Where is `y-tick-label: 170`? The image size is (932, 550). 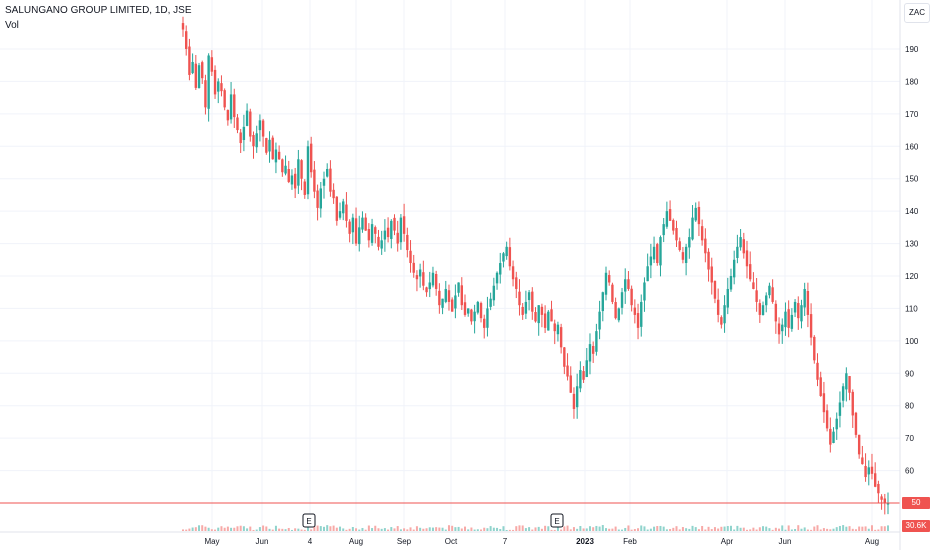
y-tick-label: 170 is located at coordinates (912, 114).